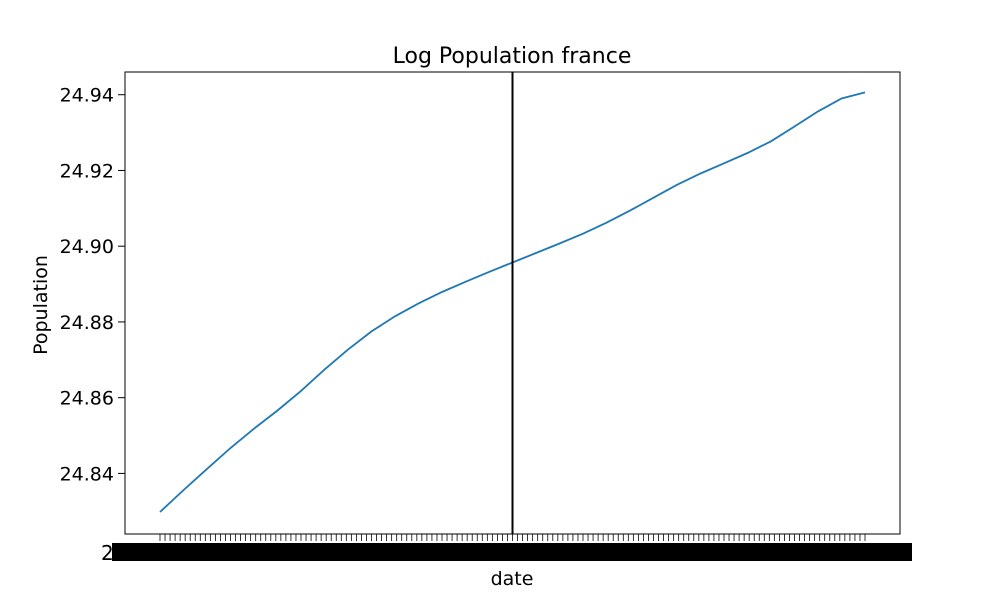  I want to click on y-tick-label: 24.90, so click(87, 247).